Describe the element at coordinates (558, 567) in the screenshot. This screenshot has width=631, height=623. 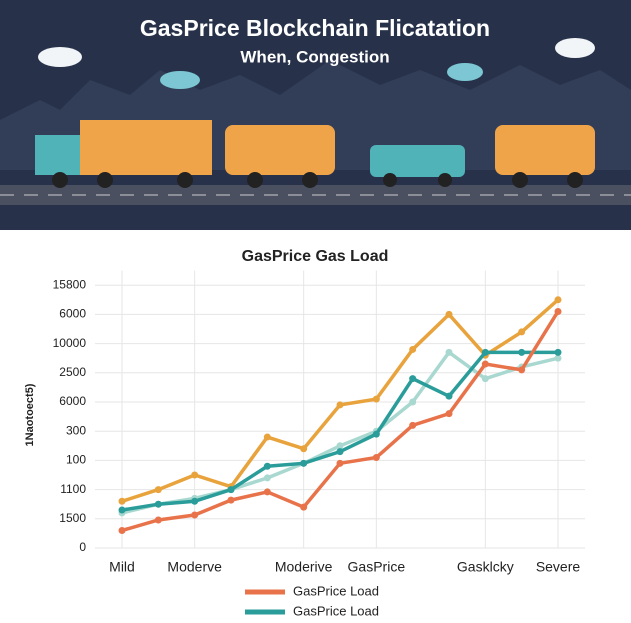
I see `x-tick-label: Severe` at that location.